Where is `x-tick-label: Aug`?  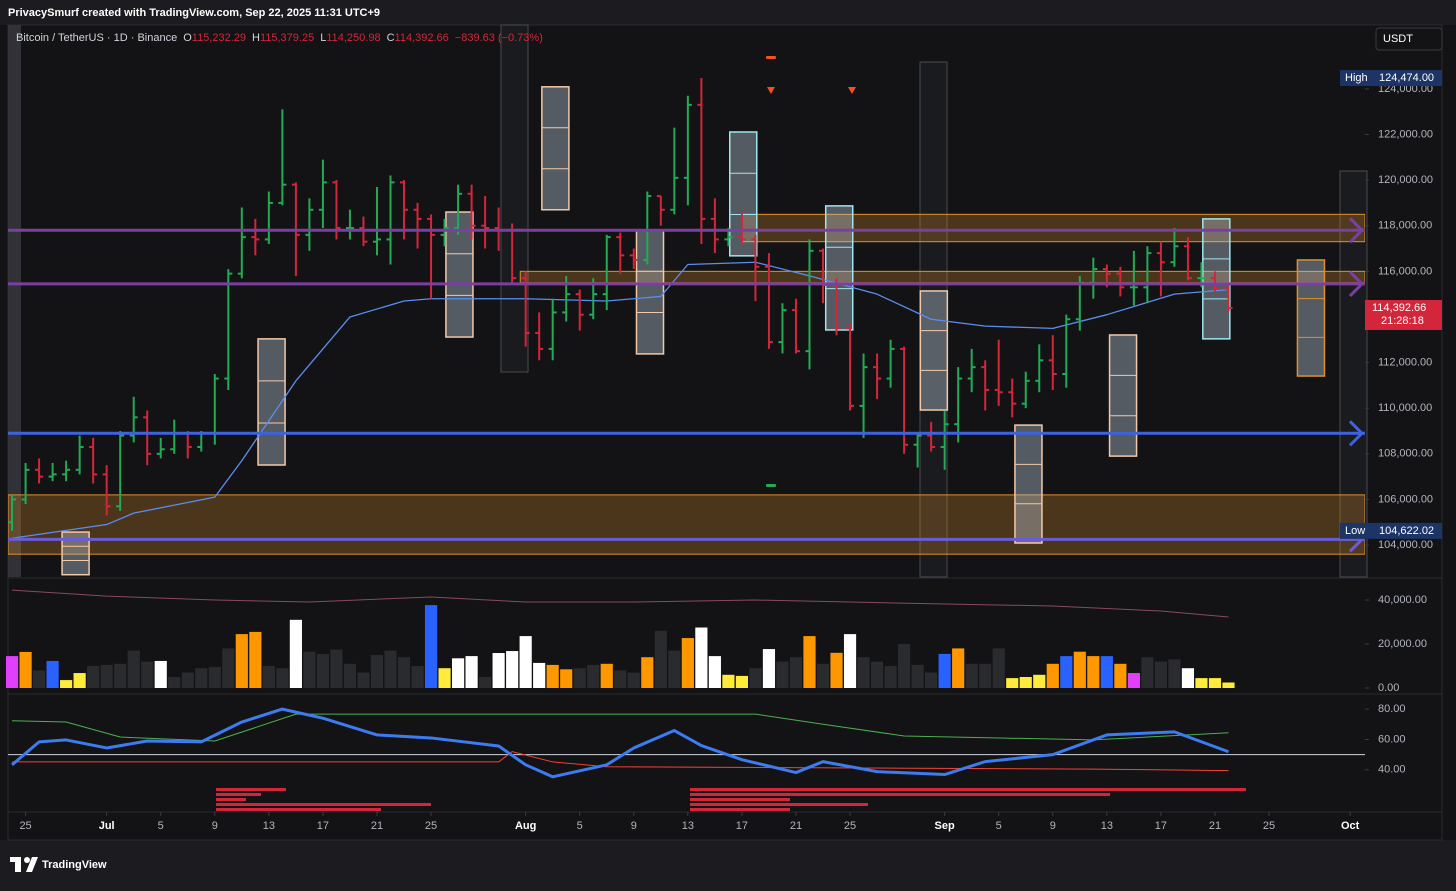
x-tick-label: Aug is located at coordinates (525, 826).